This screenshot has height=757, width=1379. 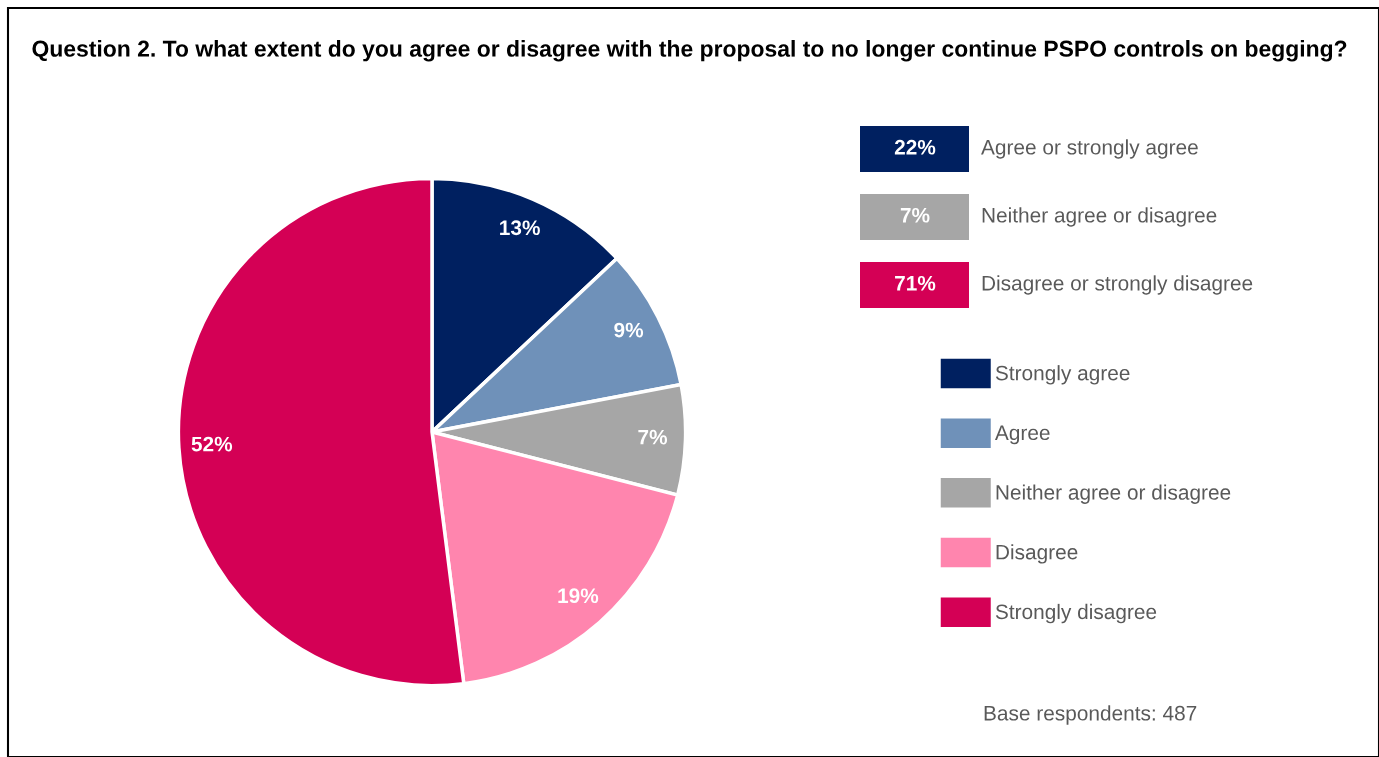 What do you see at coordinates (212, 444) in the screenshot?
I see `data-label: 52%` at bounding box center [212, 444].